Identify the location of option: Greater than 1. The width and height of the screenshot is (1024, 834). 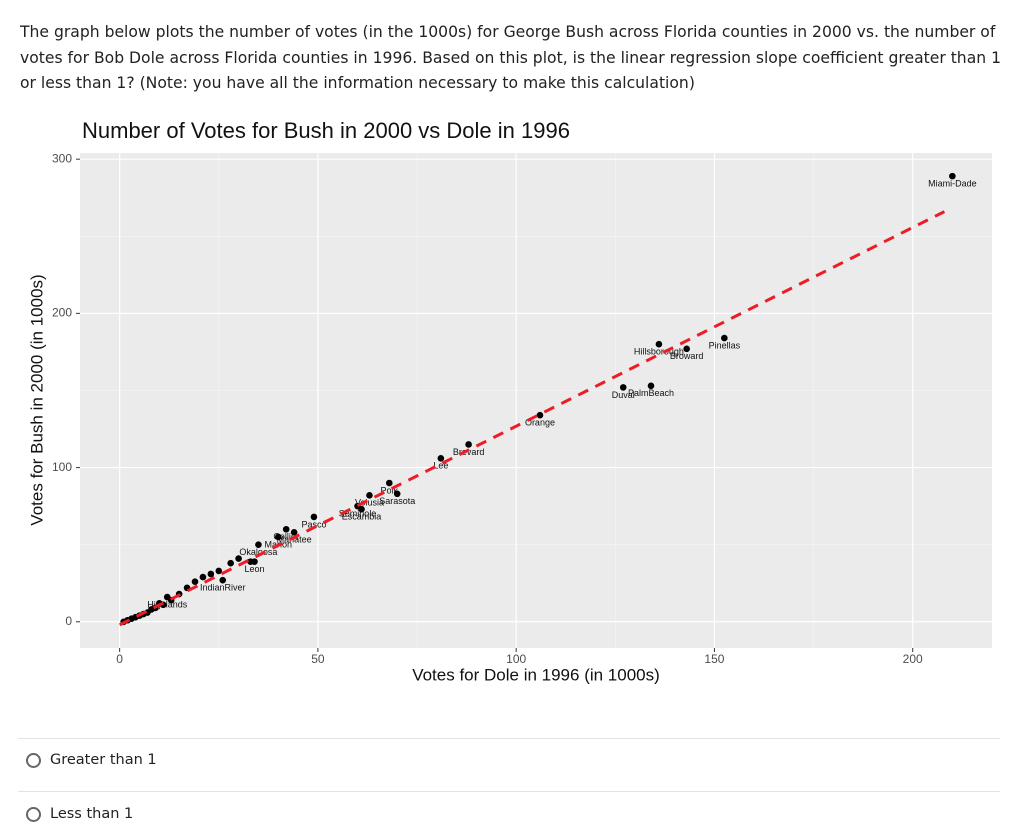
(91, 760).